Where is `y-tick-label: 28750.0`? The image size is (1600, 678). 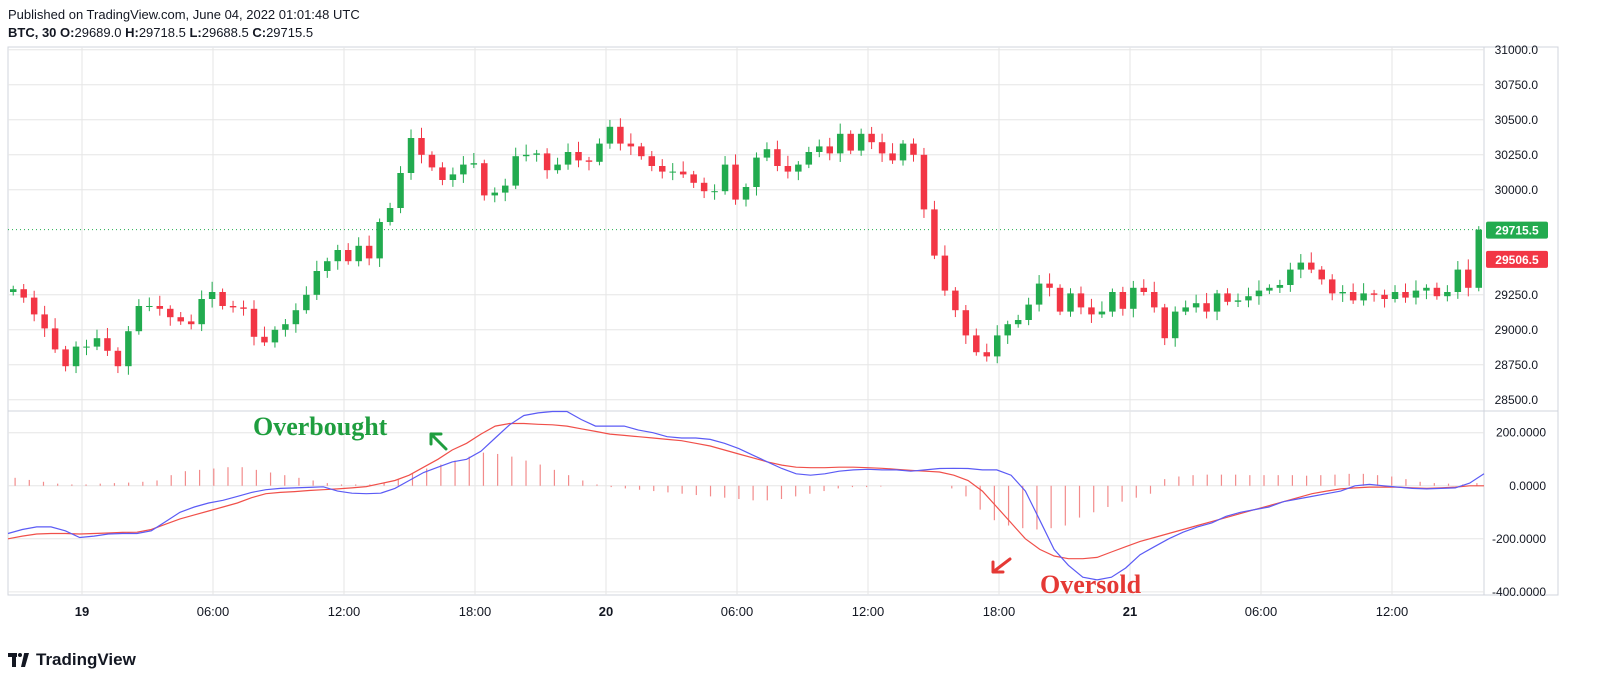
y-tick-label: 28750.0 is located at coordinates (1517, 365).